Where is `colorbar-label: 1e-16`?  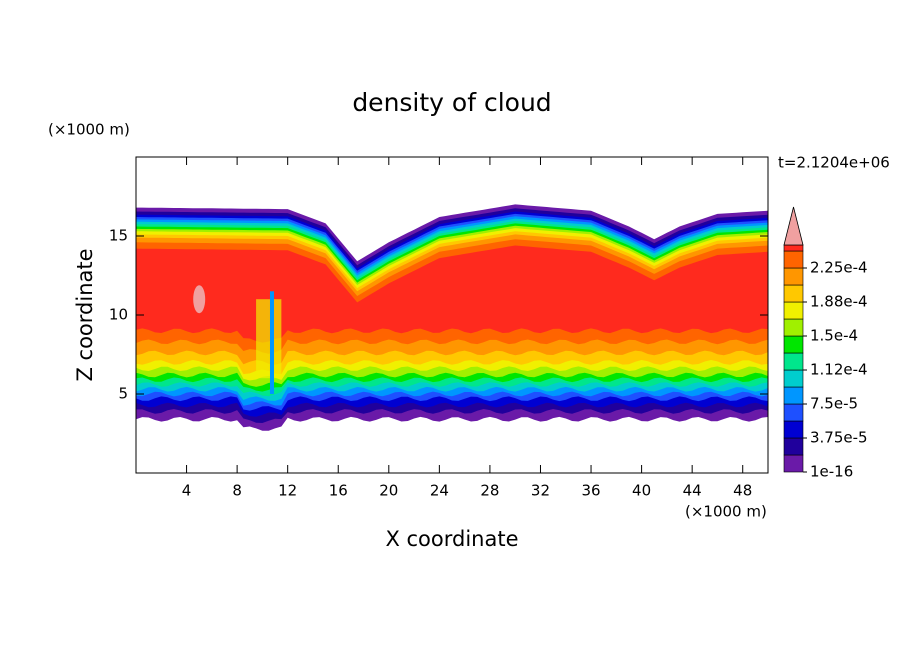
colorbar-label: 1e-16 is located at coordinates (831, 472).